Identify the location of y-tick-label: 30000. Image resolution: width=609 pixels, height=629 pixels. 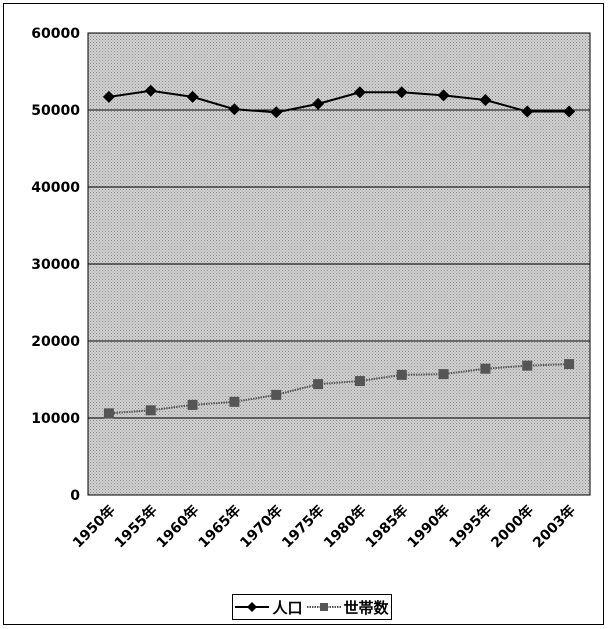
(55, 265).